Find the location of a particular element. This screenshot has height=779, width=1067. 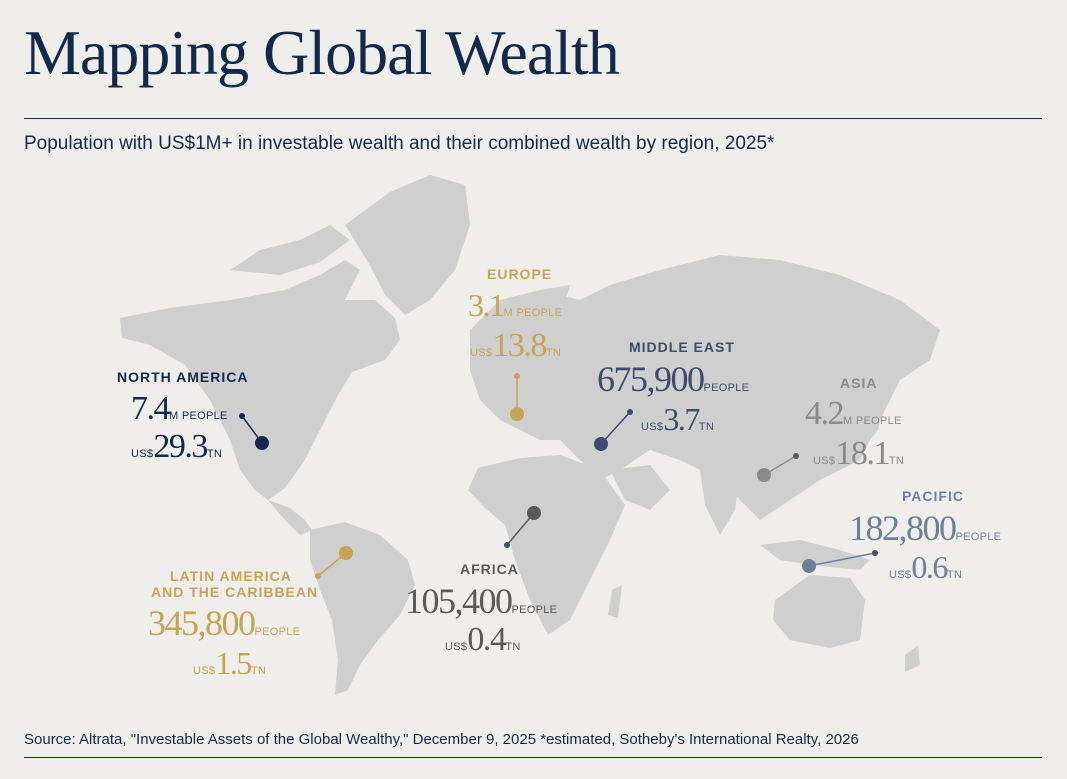

greenland-landmass is located at coordinates (407, 245).